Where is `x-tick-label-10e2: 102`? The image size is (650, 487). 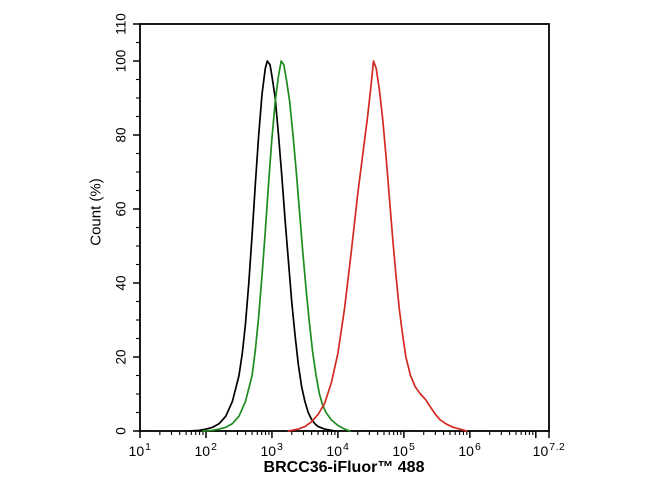
x-tick-label-10e2: 102 is located at coordinates (206, 450).